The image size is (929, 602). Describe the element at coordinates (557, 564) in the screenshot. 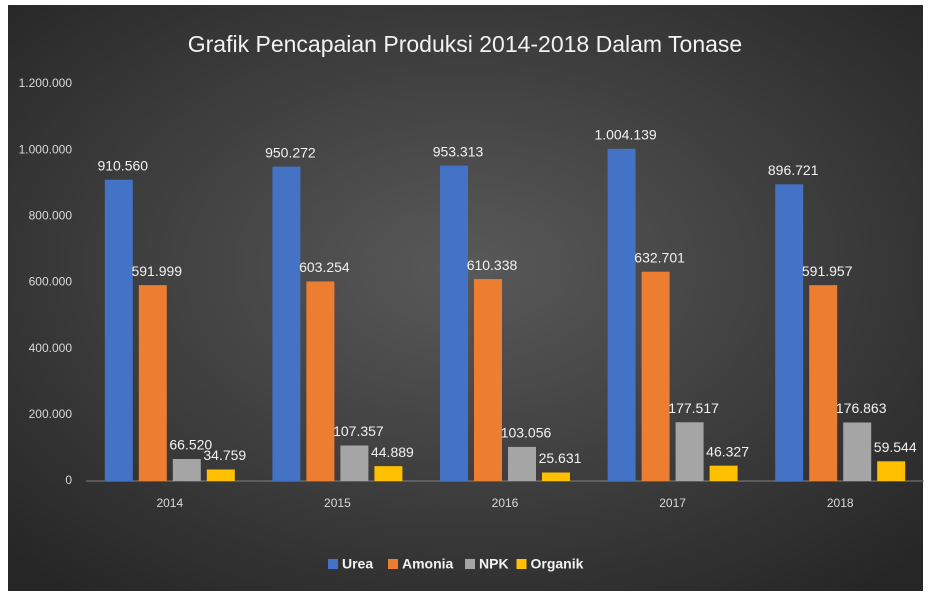

I see `legend-label: Organik` at that location.